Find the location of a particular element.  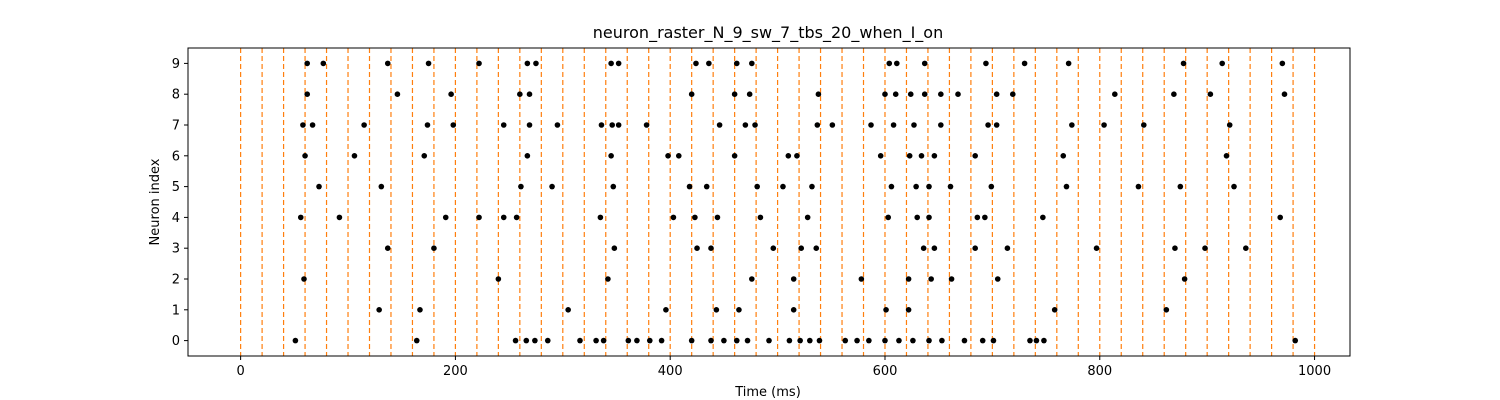

y-tick-label: 0 is located at coordinates (176, 341).